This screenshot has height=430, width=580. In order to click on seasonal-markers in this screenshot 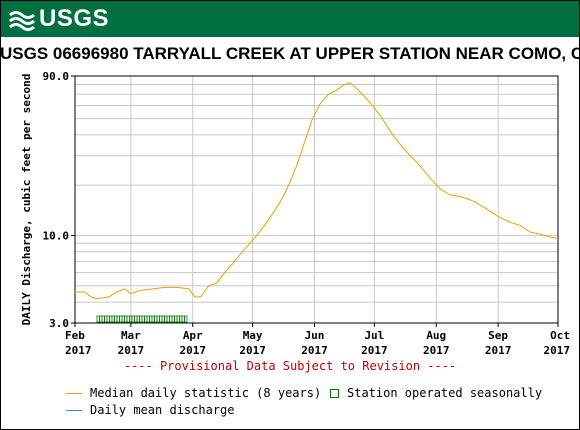, I will do `click(142, 319)`.